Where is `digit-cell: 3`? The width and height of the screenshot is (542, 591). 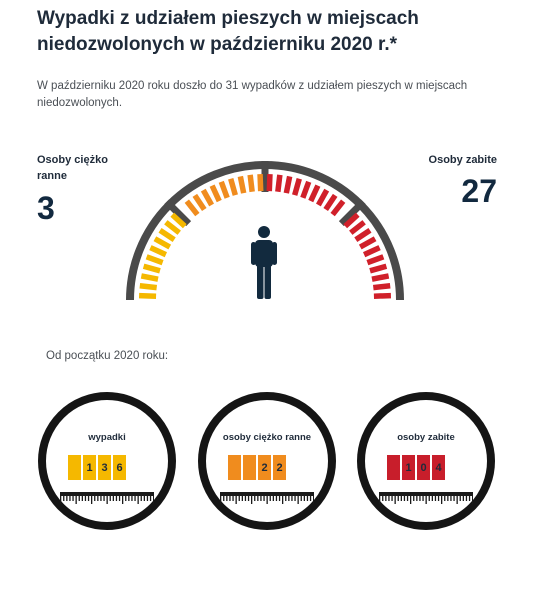 digit-cell: 3 is located at coordinates (104, 467).